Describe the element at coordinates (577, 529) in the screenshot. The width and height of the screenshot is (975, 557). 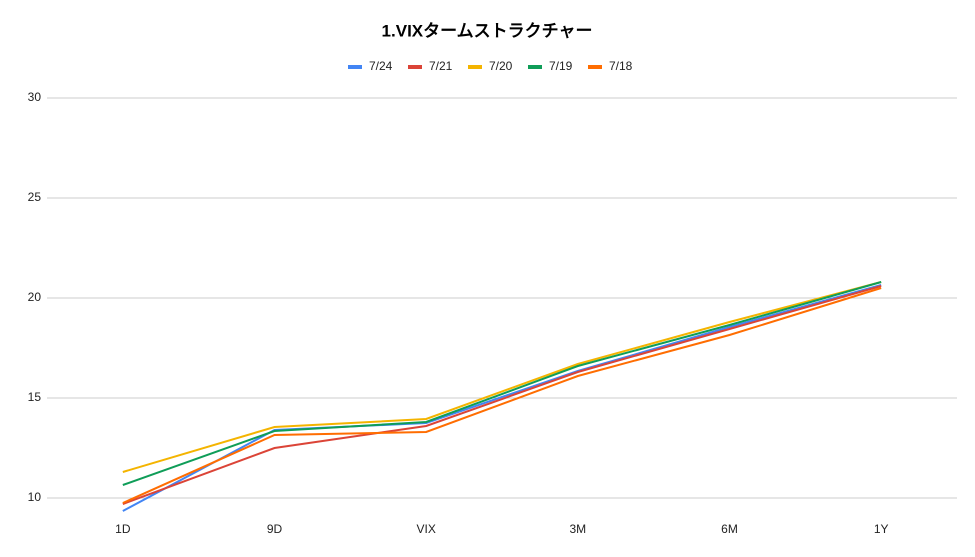
I see `x-tick-label: 3M` at that location.